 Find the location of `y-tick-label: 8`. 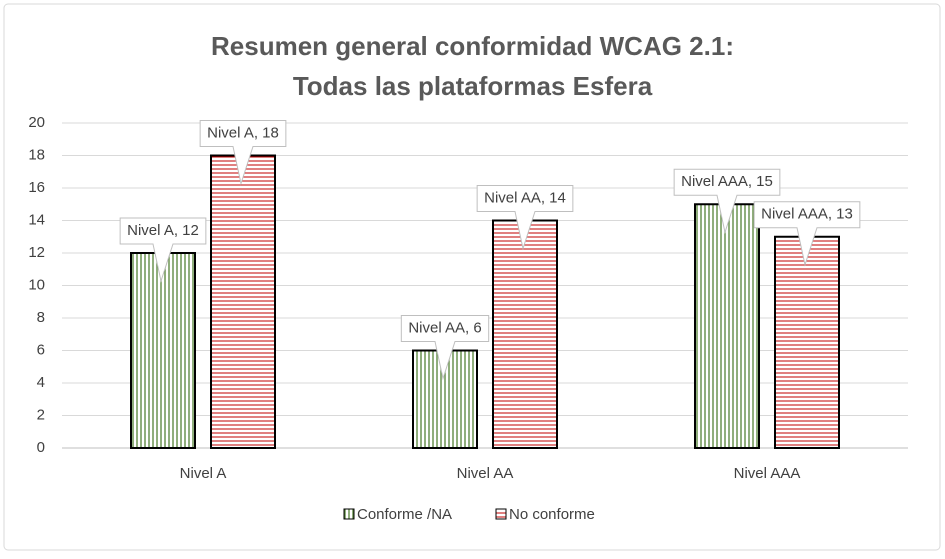

y-tick-label: 8 is located at coordinates (41, 317).